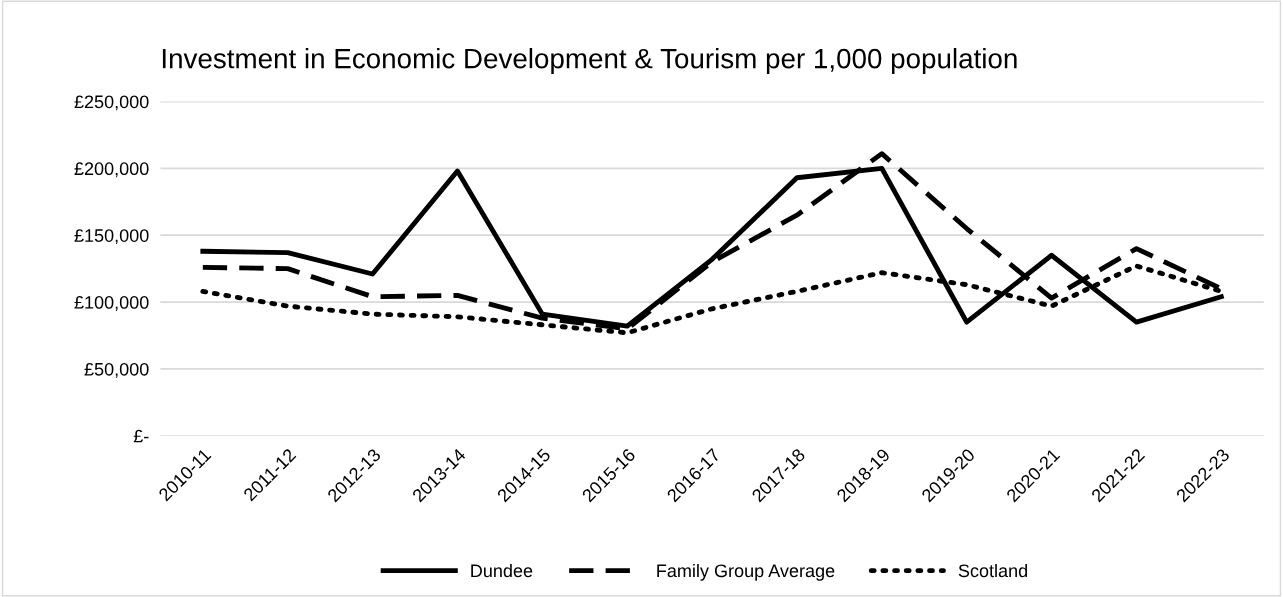  Describe the element at coordinates (502, 570) in the screenshot. I see `legend-label: Dundee` at that location.